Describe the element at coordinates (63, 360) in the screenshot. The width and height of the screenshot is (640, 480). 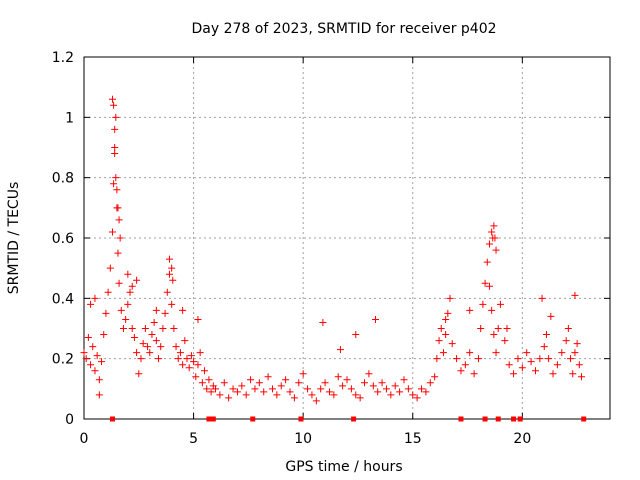
I see `y-tick-label: 0.2` at that location.